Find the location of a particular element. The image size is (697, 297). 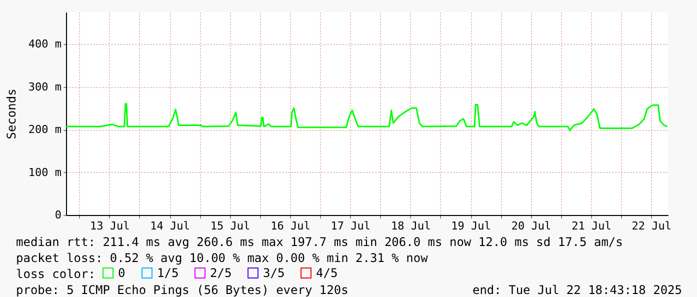

y-tick-label: 400 m is located at coordinates (45, 44).